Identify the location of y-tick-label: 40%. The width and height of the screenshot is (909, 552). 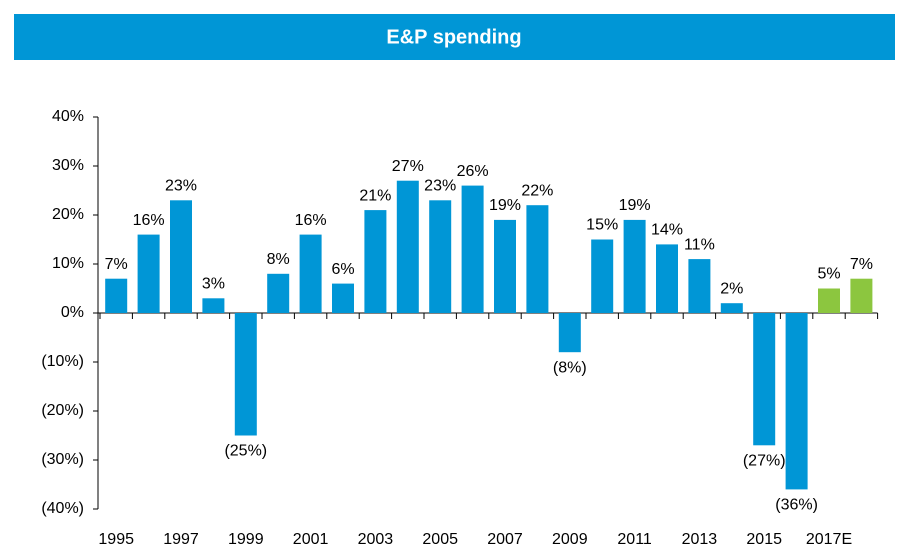
(68, 116).